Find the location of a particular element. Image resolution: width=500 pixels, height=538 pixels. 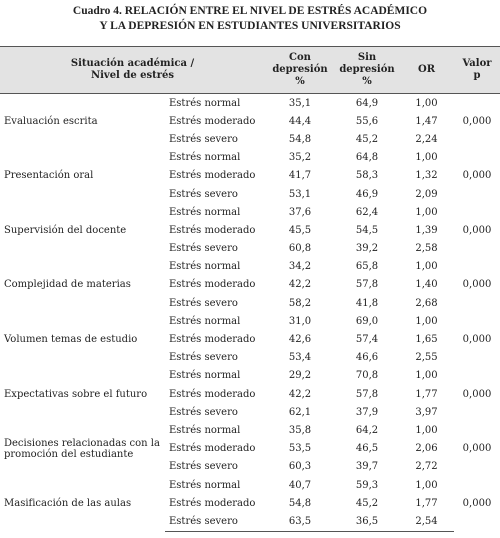

cell-value: 46,9 is located at coordinates (367, 194).